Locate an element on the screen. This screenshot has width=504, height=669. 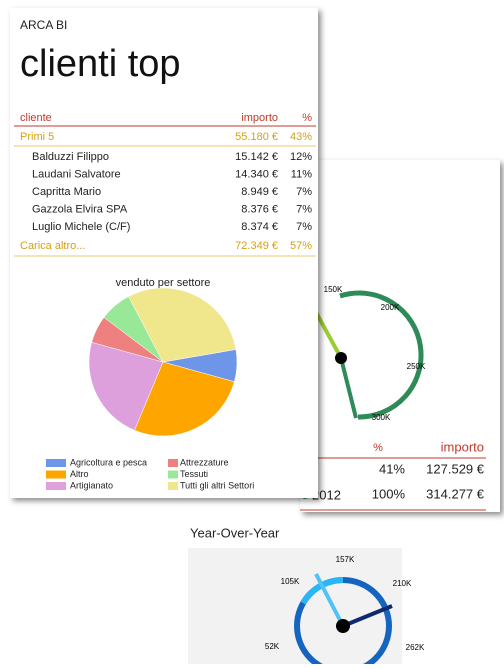
yoy-tick: 210K is located at coordinates (402, 583).